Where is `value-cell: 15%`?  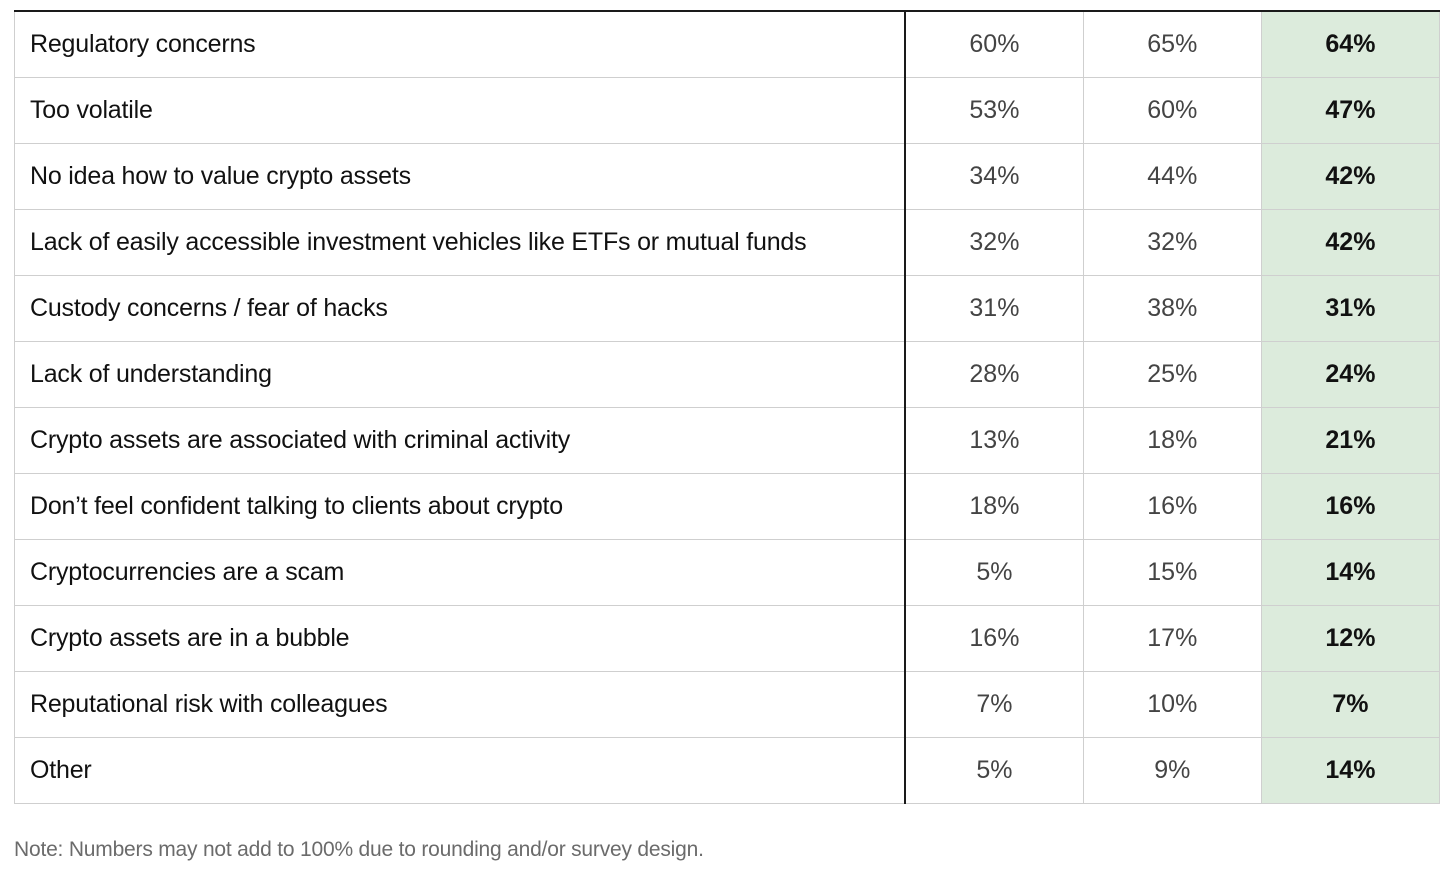 value-cell: 15% is located at coordinates (1172, 572).